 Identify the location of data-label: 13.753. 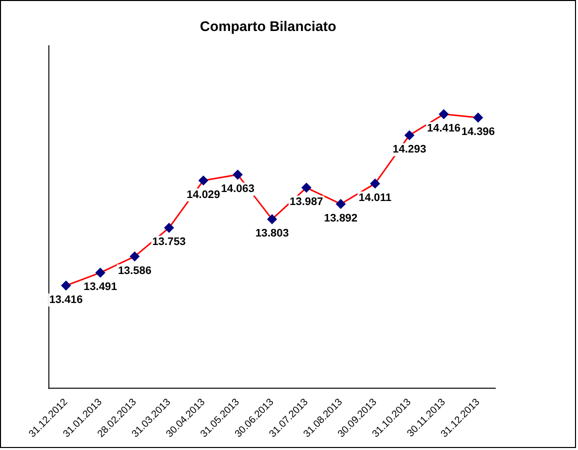
(169, 242).